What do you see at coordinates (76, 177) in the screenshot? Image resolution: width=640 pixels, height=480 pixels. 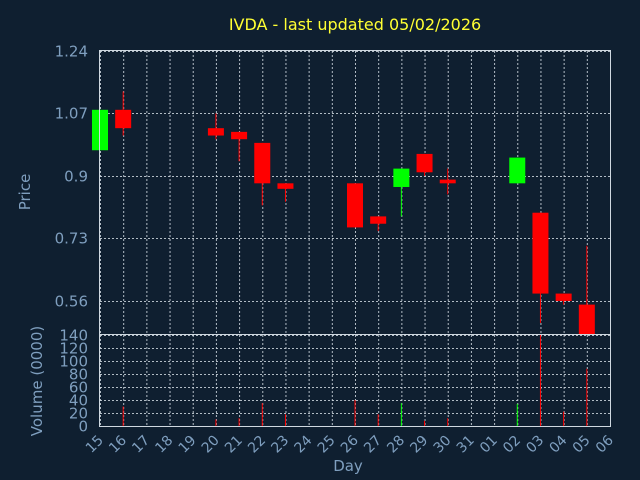 I see `price-tick-label: 0.9` at bounding box center [76, 177].